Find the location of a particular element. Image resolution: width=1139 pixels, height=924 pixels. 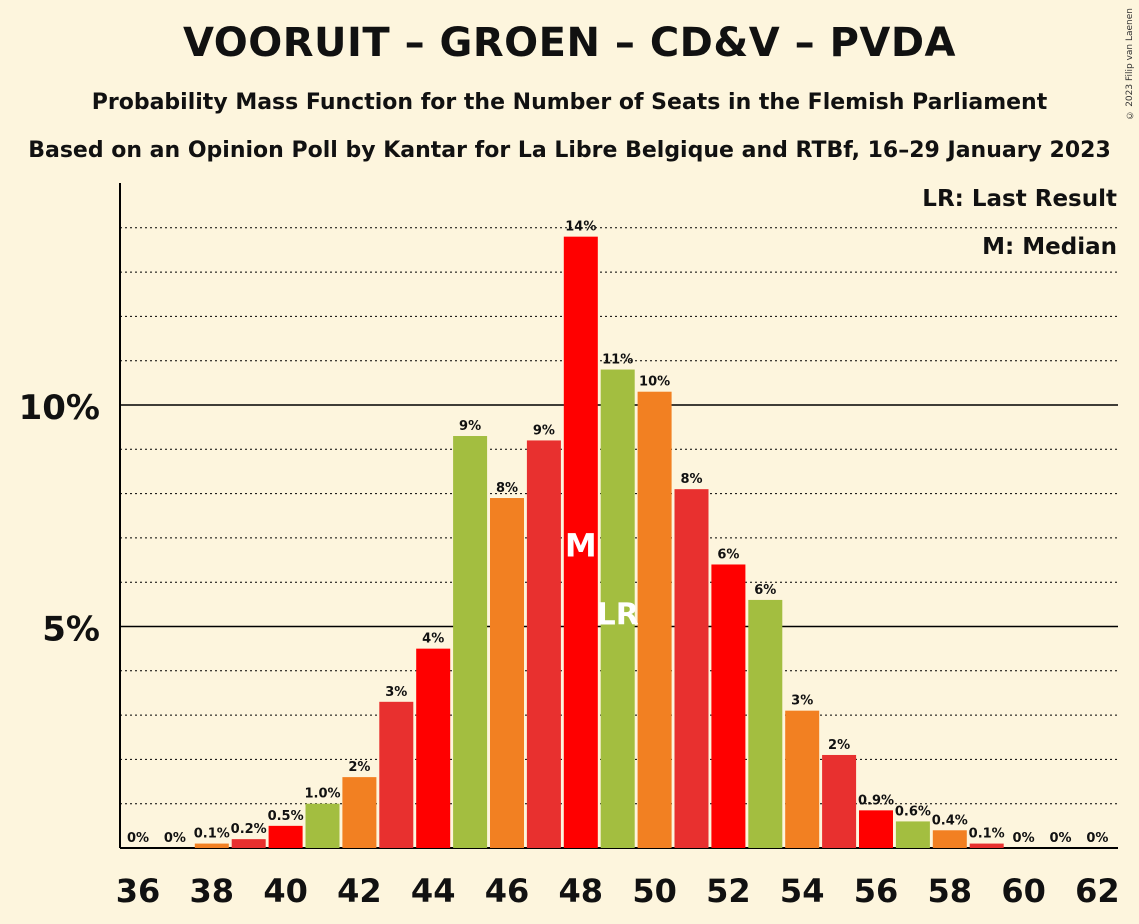

bar-value-label: 14% is located at coordinates (580, 227).